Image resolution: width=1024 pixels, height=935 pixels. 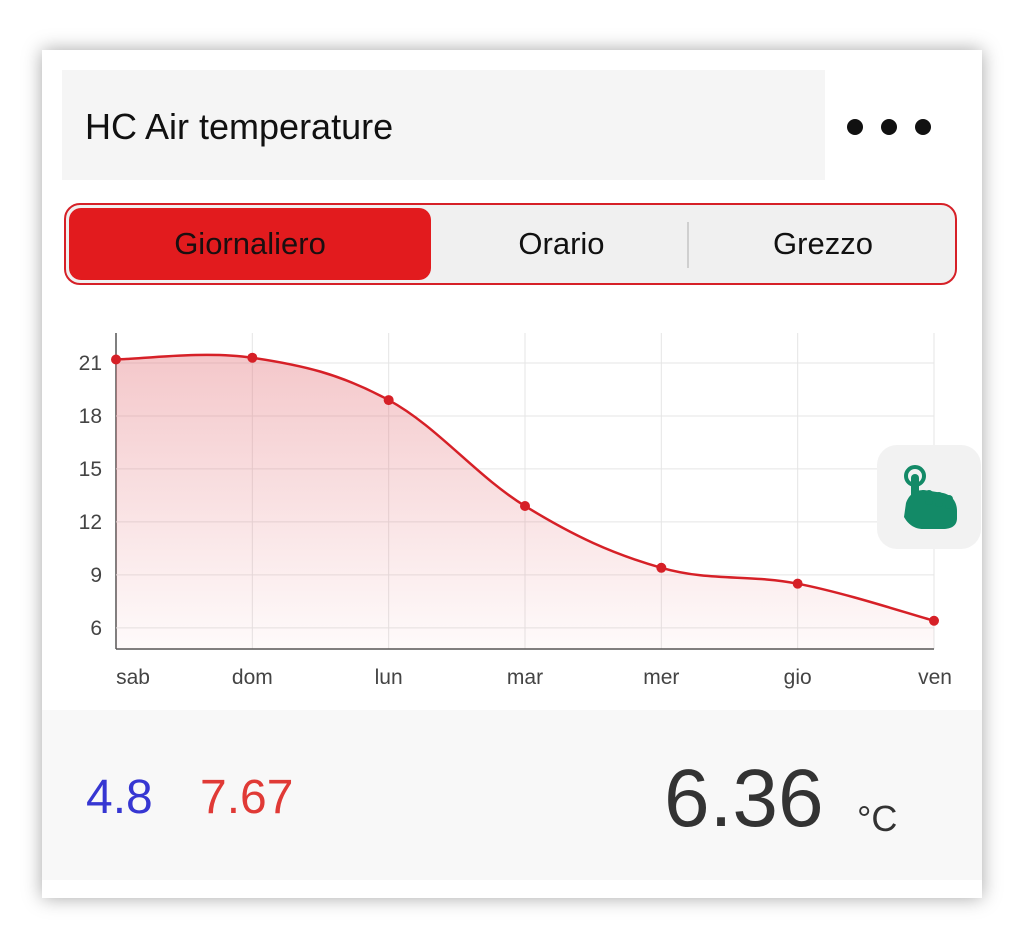 I want to click on y-tick-label: 15, so click(x=90, y=469).